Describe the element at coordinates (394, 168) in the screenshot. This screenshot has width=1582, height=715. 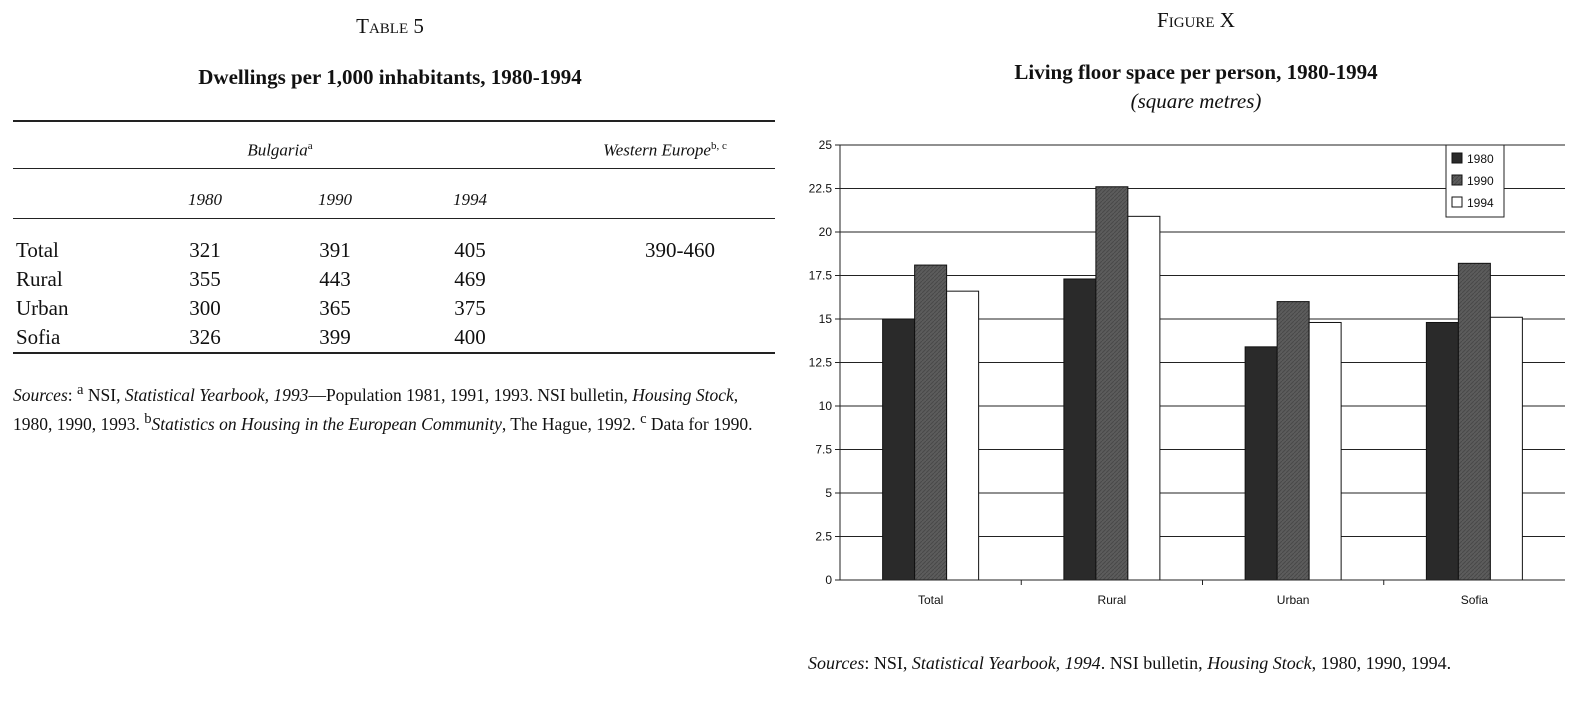
I see `table-group-rule` at that location.